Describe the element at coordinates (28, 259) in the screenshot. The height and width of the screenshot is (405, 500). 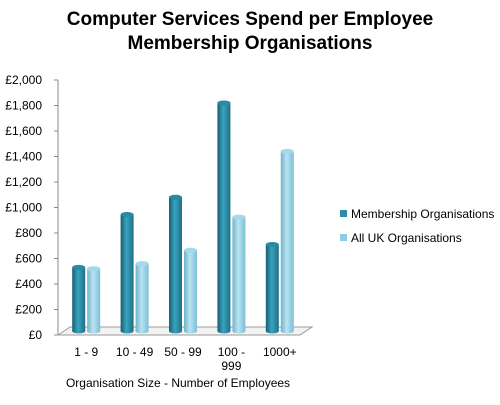
I see `y-tick-label: £600` at that location.